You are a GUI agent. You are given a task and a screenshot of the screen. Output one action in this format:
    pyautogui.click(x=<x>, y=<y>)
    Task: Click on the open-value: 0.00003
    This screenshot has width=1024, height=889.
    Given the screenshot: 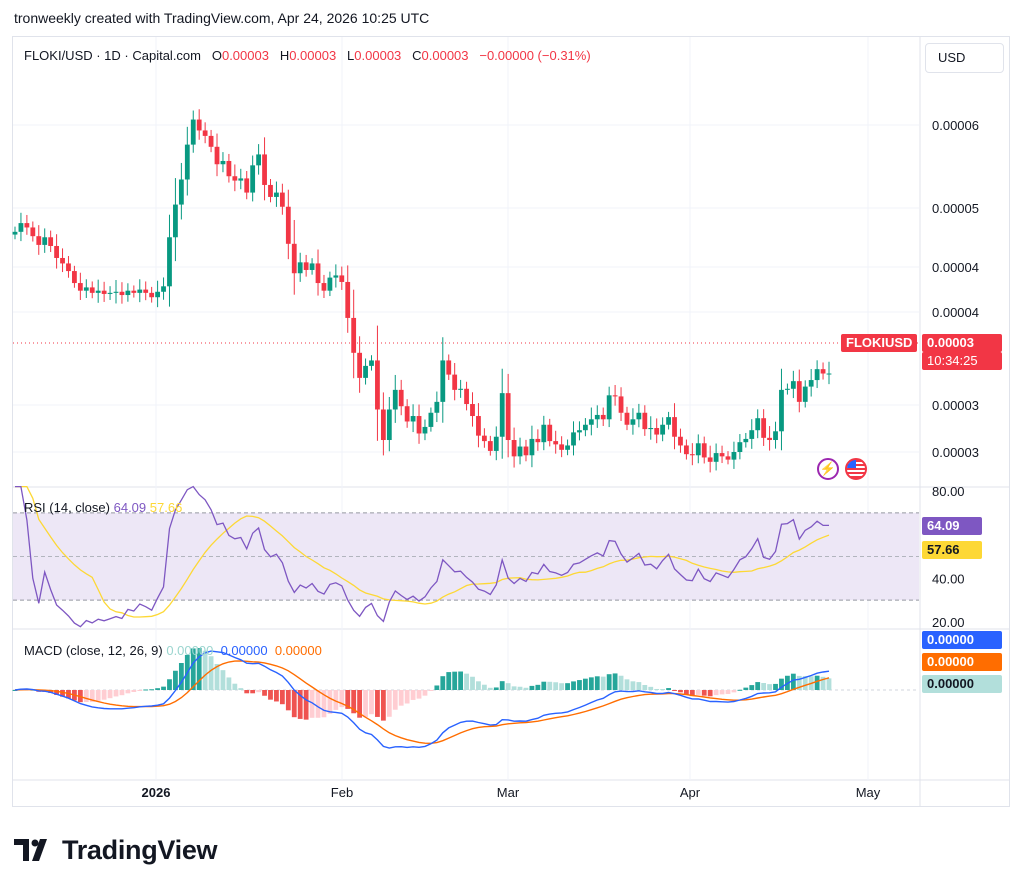 What is the action you would take?
    pyautogui.click(x=245, y=55)
    